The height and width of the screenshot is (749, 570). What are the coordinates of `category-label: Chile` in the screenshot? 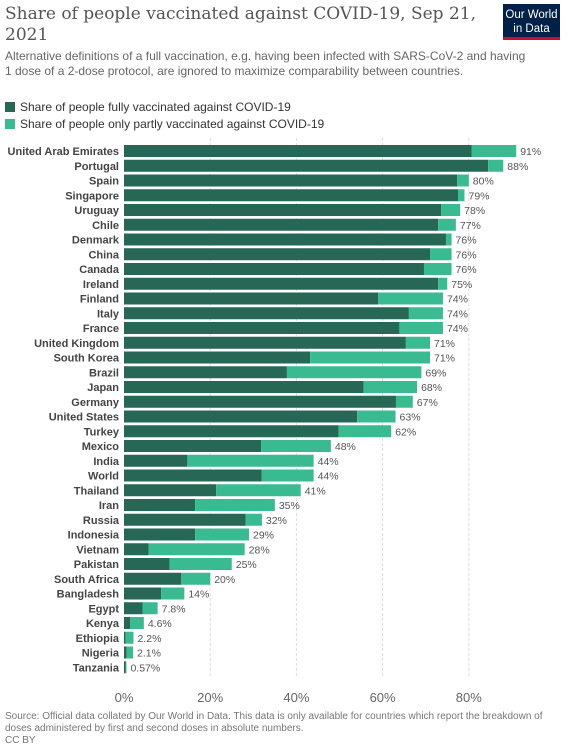 It's located at (105, 226).